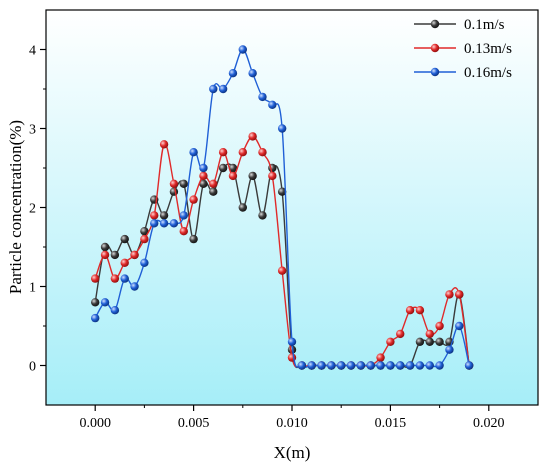  What do you see at coordinates (489, 423) in the screenshot?
I see `x-tick-label: 0.020` at bounding box center [489, 423].